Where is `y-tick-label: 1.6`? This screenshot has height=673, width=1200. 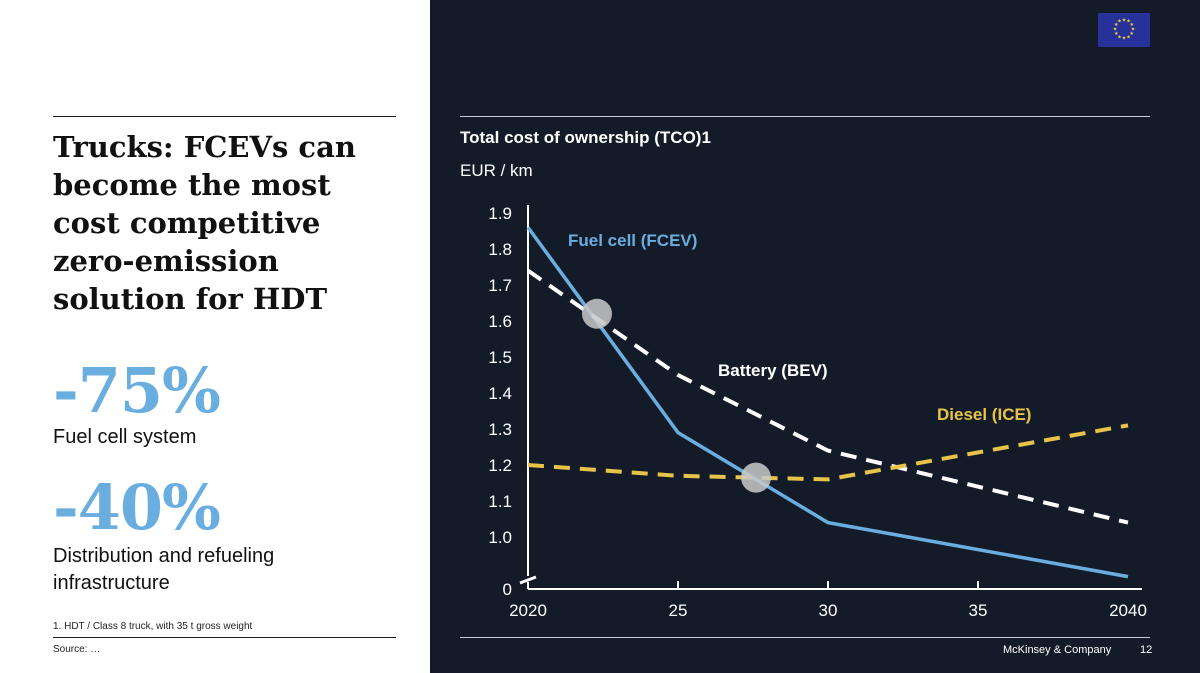 y-tick-label: 1.6 is located at coordinates (500, 321).